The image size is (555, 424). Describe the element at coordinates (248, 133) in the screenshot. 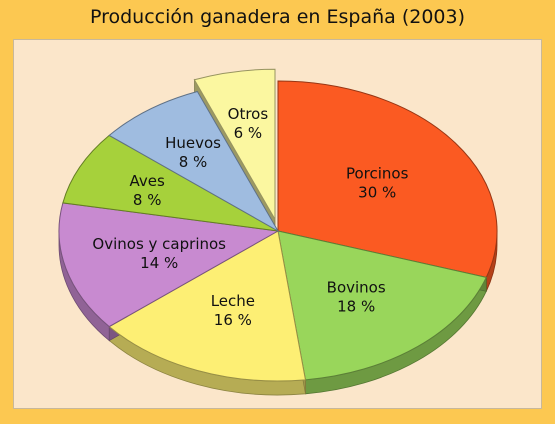

I see `slice-value-otros: 6 %` at that location.